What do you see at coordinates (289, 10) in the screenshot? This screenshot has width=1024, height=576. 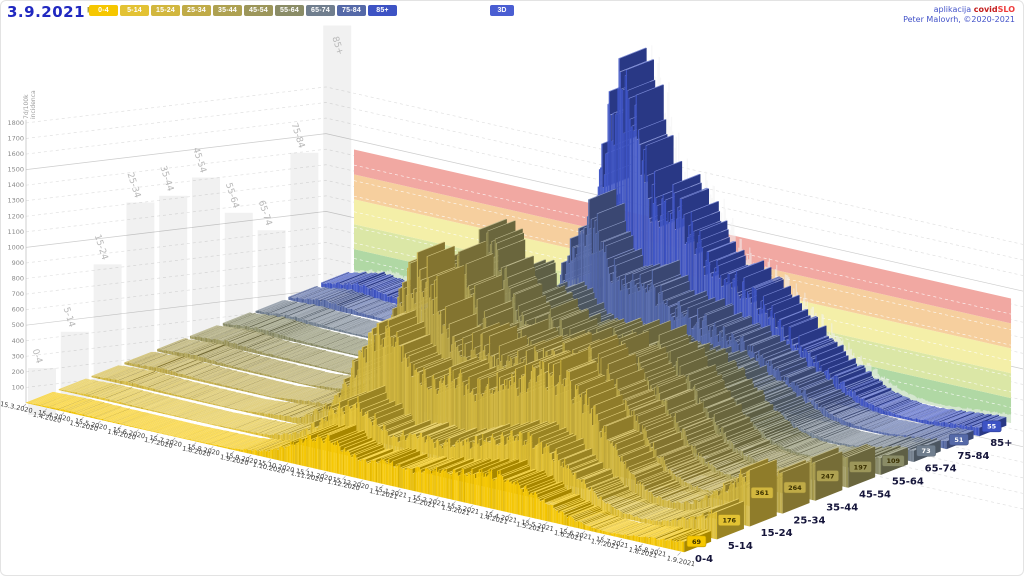 I see `age-filter-55-64: 55-64` at bounding box center [289, 10].